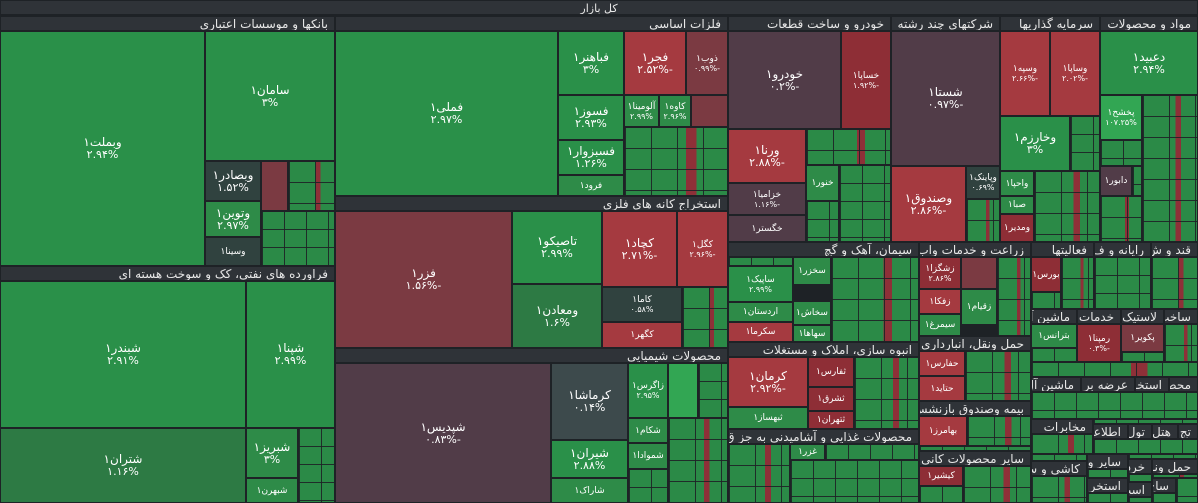  Describe the element at coordinates (823, 349) in the screenshot. I see `sector-header-masskan: انبوه سازی، املاک و مستغلات` at that location.